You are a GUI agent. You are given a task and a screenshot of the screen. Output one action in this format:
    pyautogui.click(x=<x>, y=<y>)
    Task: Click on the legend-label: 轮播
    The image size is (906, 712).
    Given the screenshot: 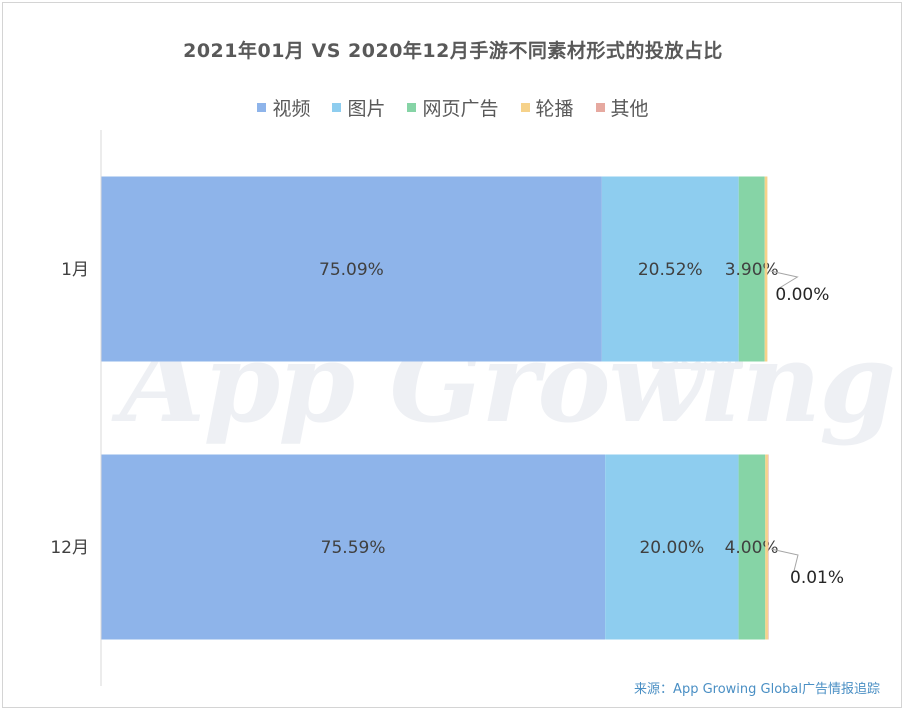 What is the action you would take?
    pyautogui.click(x=554, y=109)
    